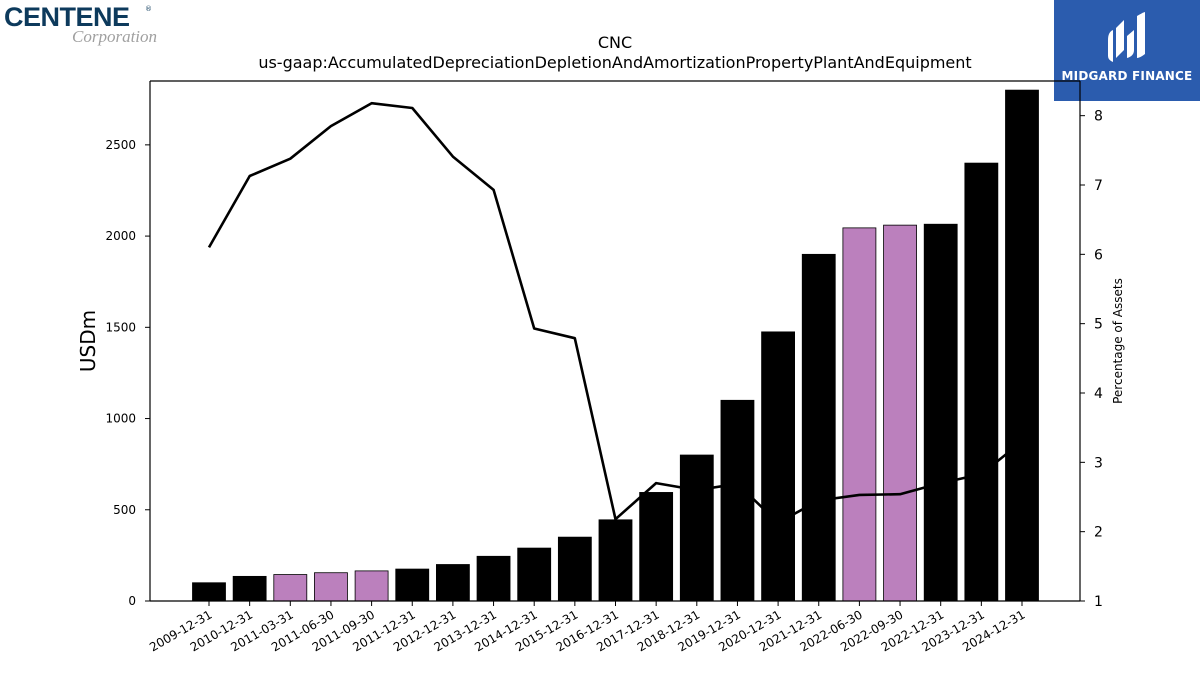  What do you see at coordinates (120, 327) in the screenshot?
I see `y-tick-label: 1500` at bounding box center [120, 327].